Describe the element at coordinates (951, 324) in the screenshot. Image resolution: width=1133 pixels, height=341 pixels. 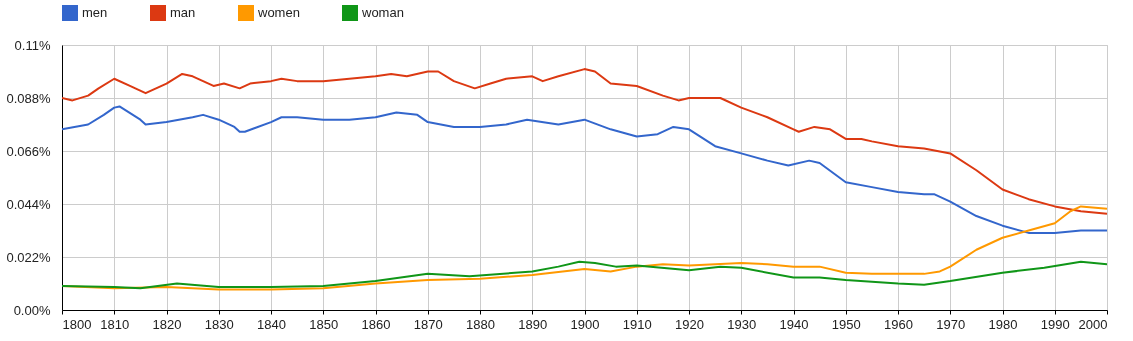
I see `x-tick-label: 1970` at that location.